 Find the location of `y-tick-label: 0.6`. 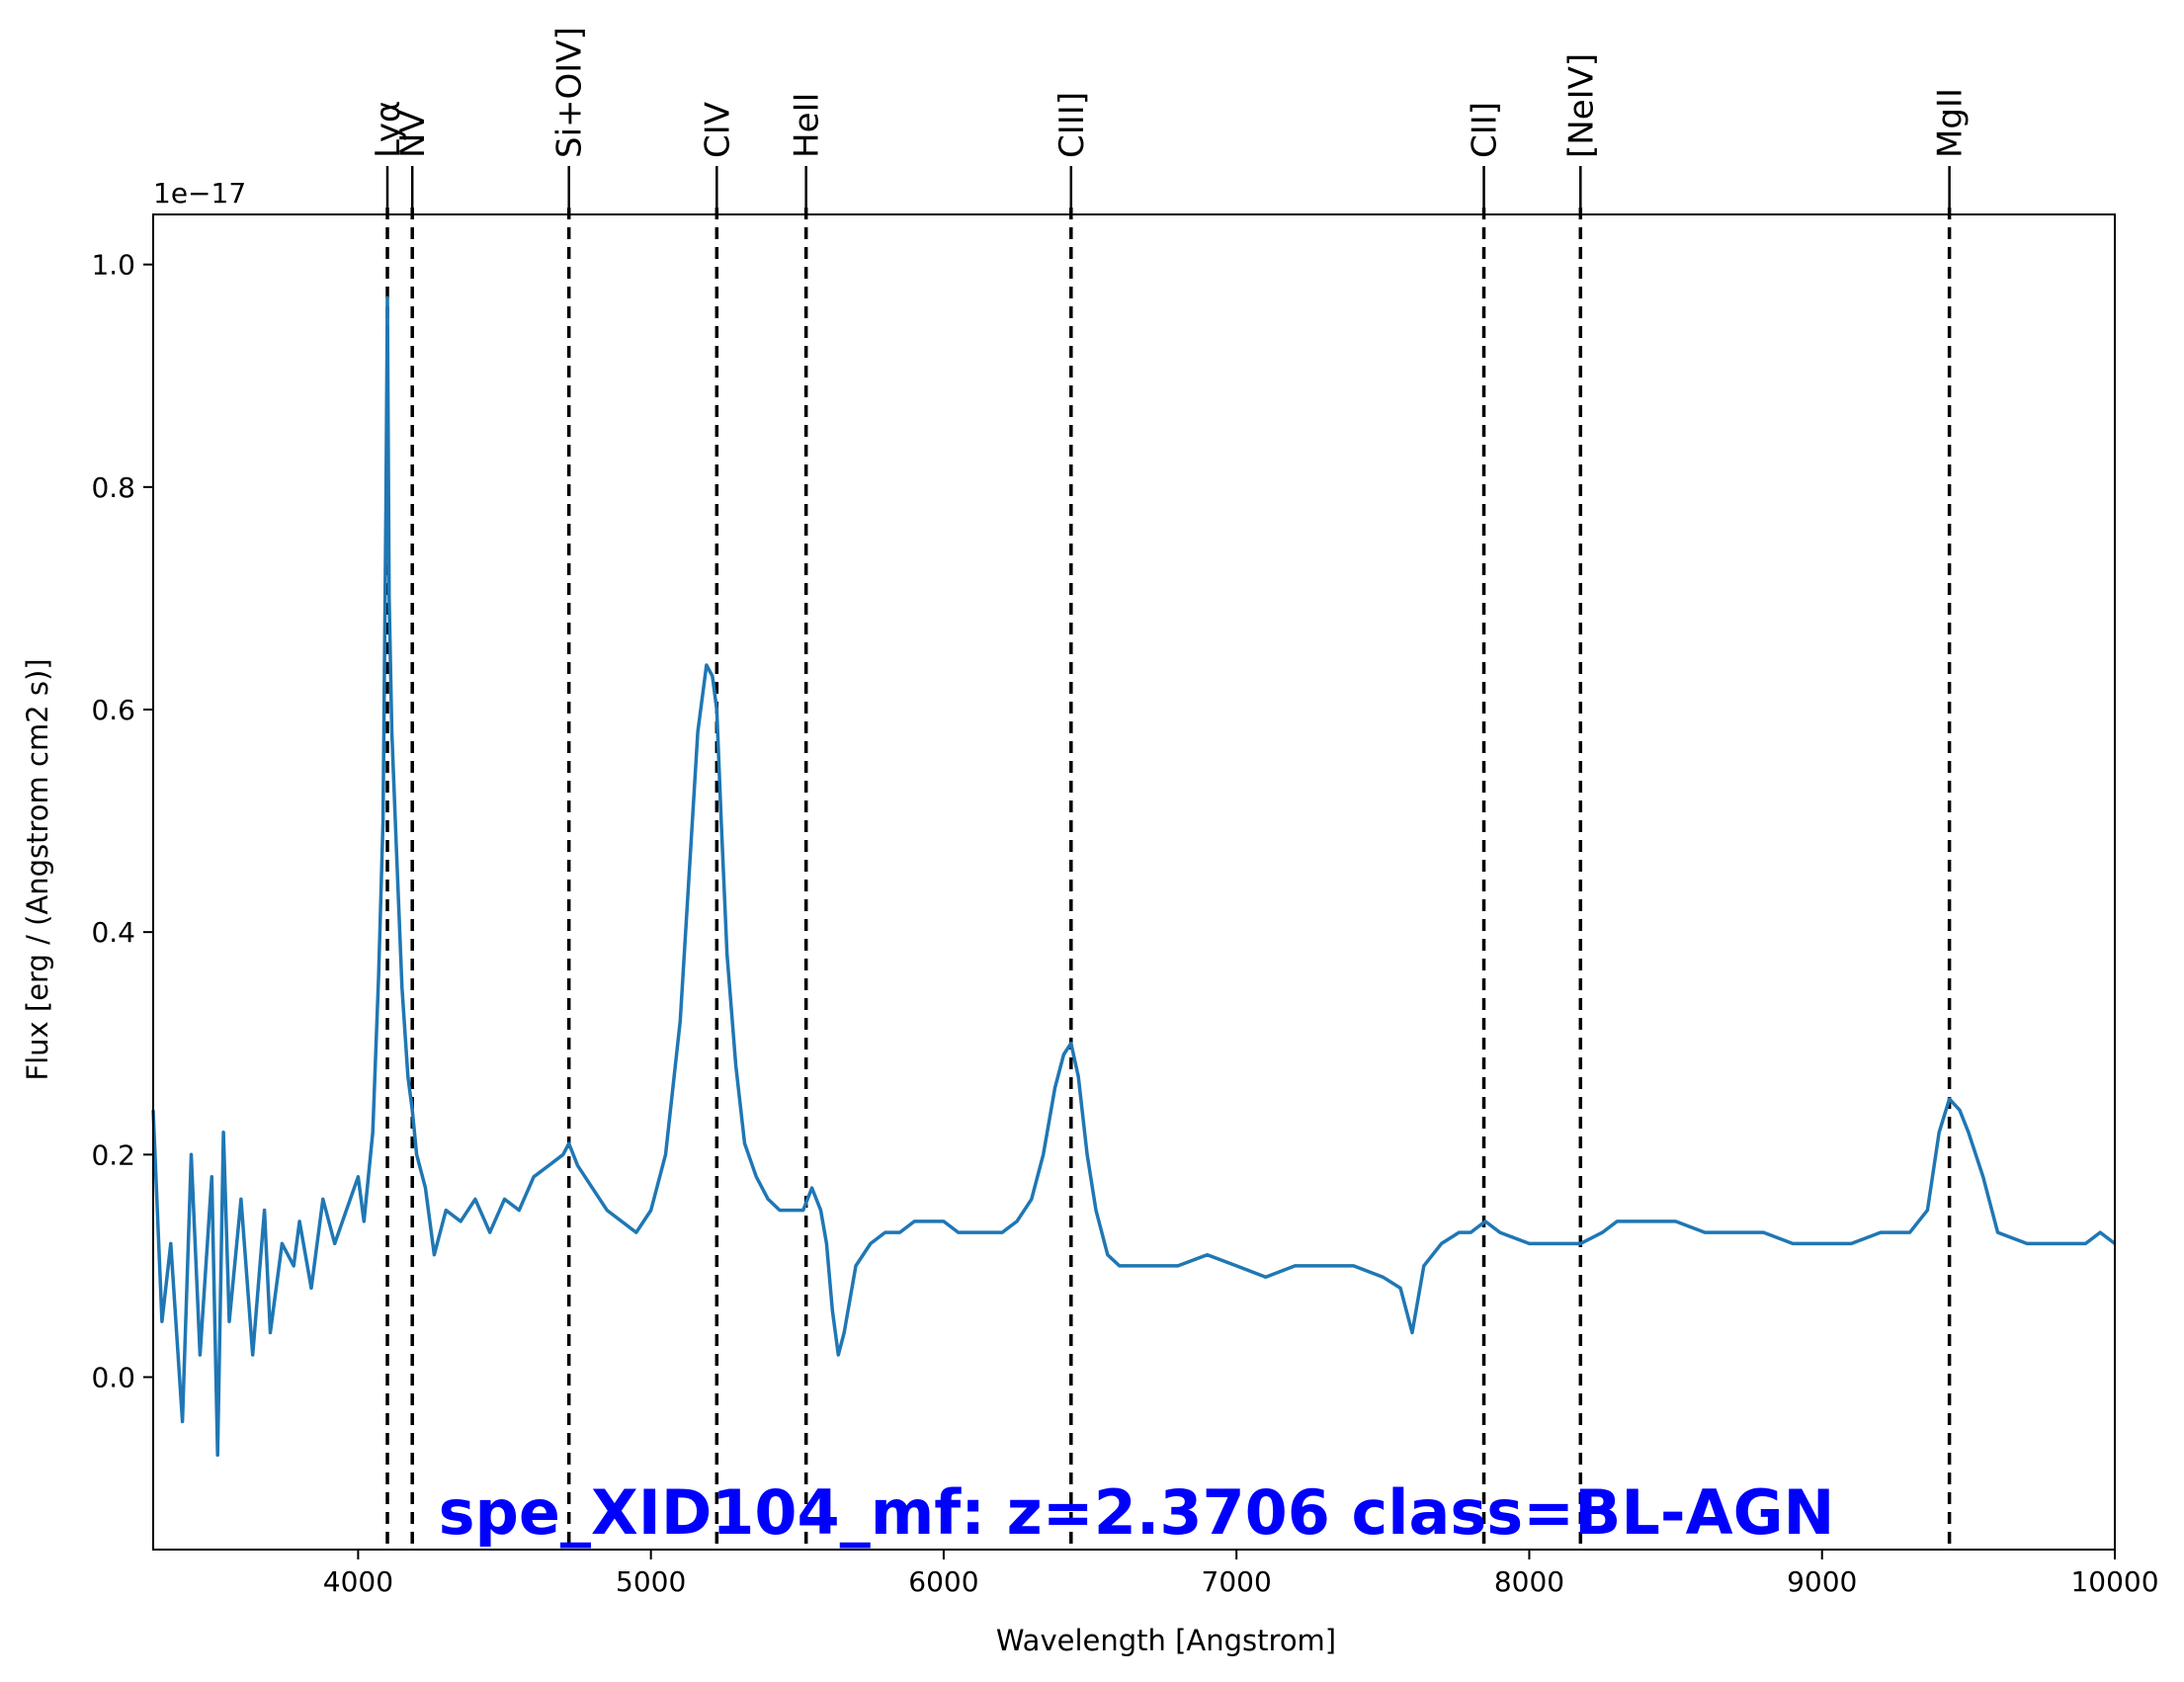

y-tick-label: 0.6 is located at coordinates (113, 710).